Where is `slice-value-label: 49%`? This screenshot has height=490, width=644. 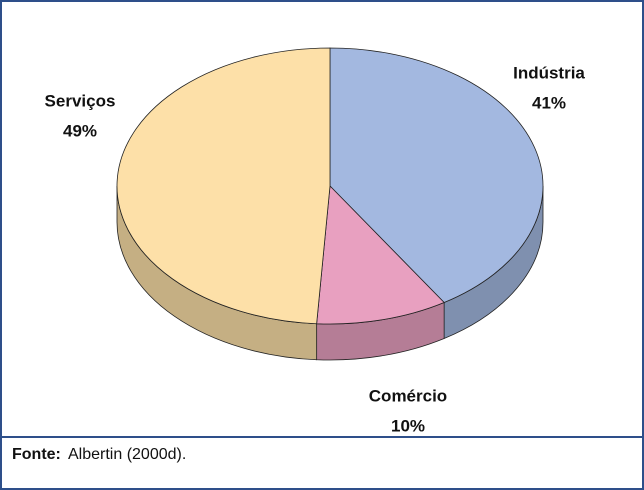 slice-value-label: 49% is located at coordinates (80, 130).